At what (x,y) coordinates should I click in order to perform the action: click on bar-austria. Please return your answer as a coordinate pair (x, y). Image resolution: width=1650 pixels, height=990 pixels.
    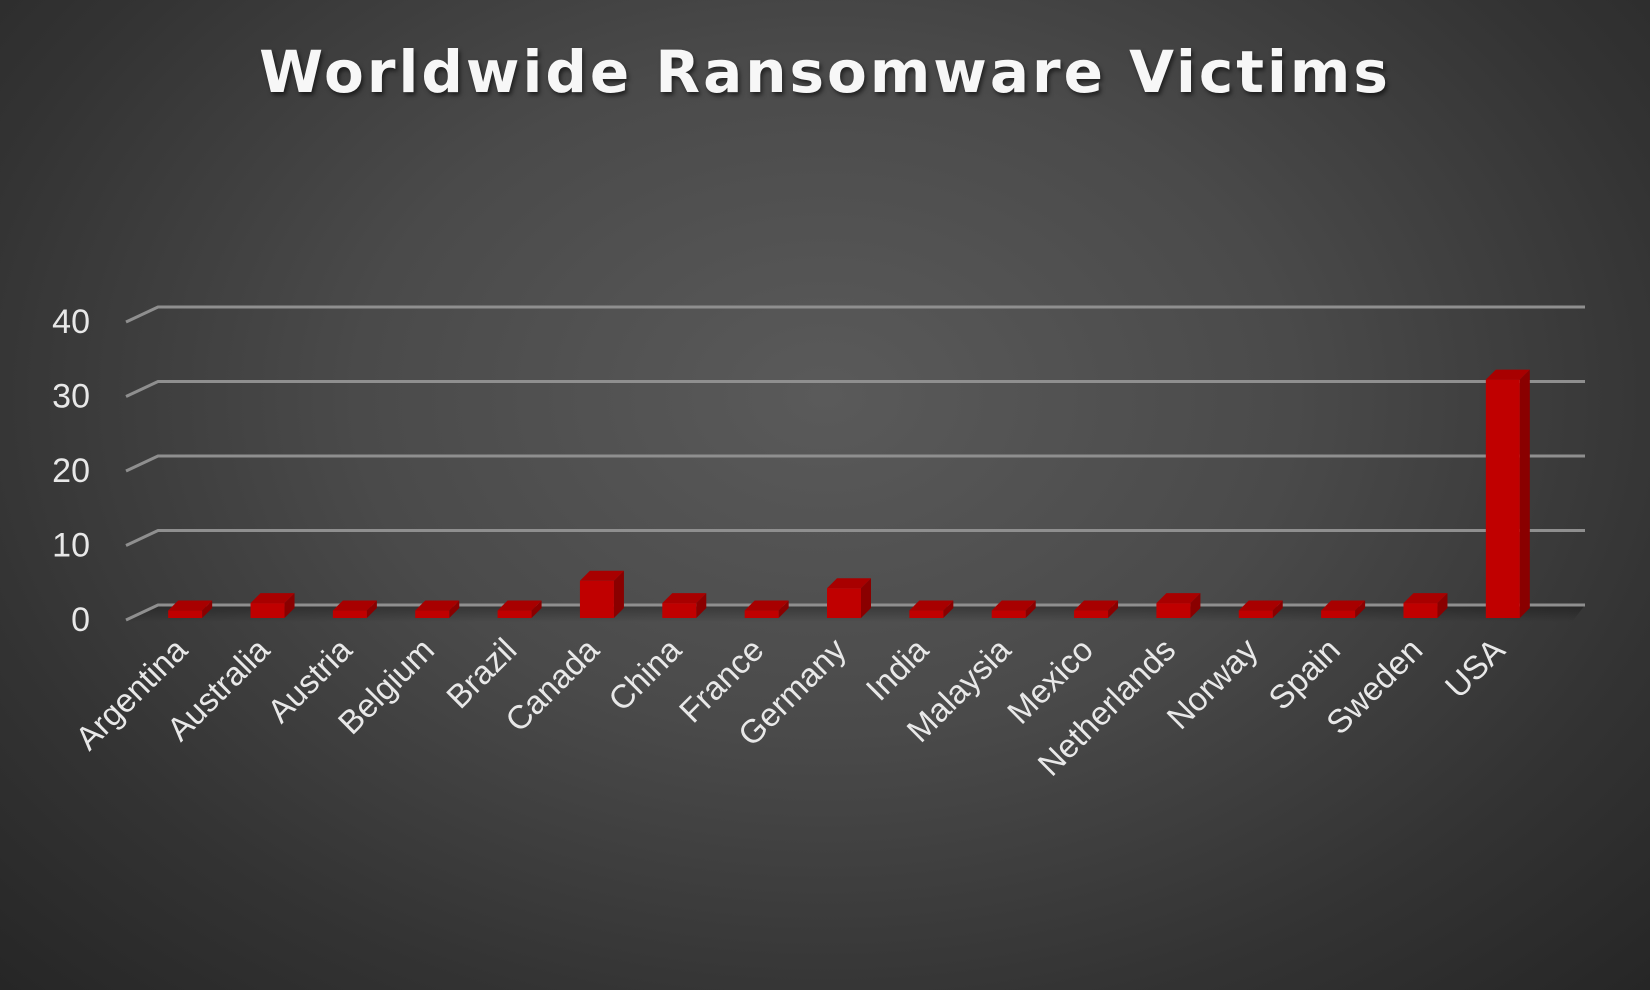
    Looking at the image, I should click on (354, 609).